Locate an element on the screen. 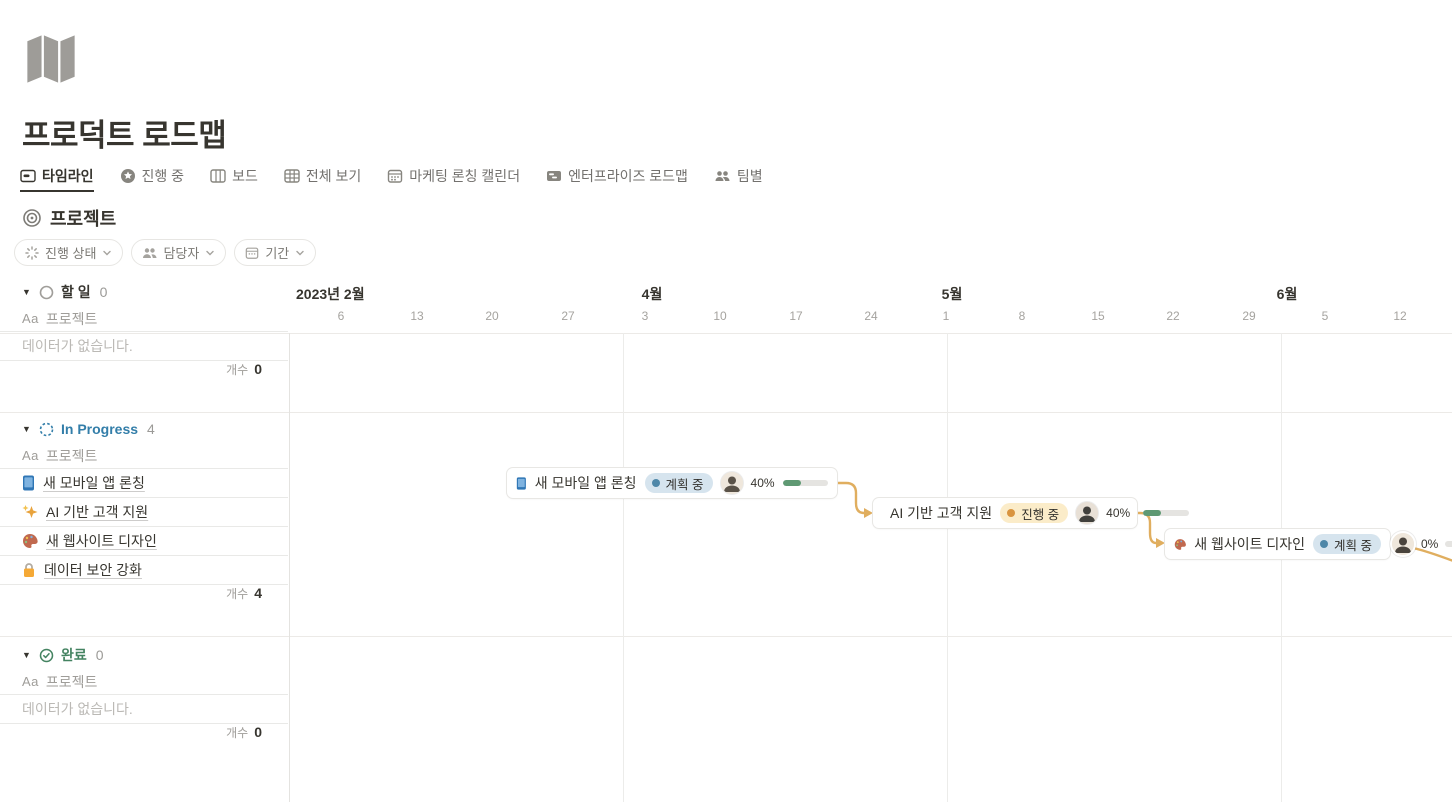 This screenshot has width=1452, height=802. collection-header: 프로젝트 is located at coordinates (69, 218).